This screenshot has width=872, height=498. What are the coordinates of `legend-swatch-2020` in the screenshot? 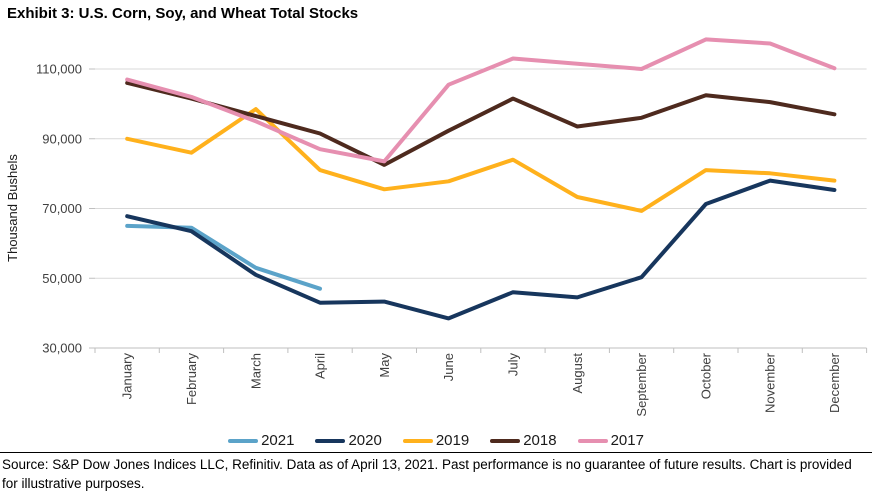 It's located at (330, 440).